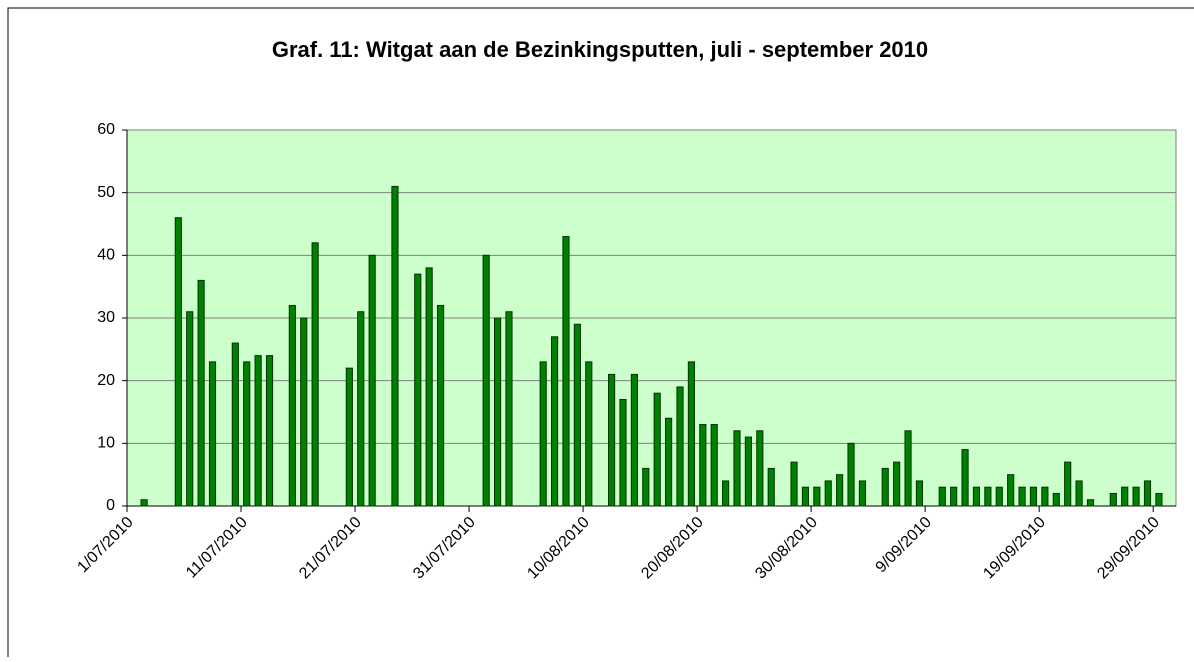 The width and height of the screenshot is (1194, 662). Describe the element at coordinates (106, 380) in the screenshot. I see `y-tick-label: 20` at that location.